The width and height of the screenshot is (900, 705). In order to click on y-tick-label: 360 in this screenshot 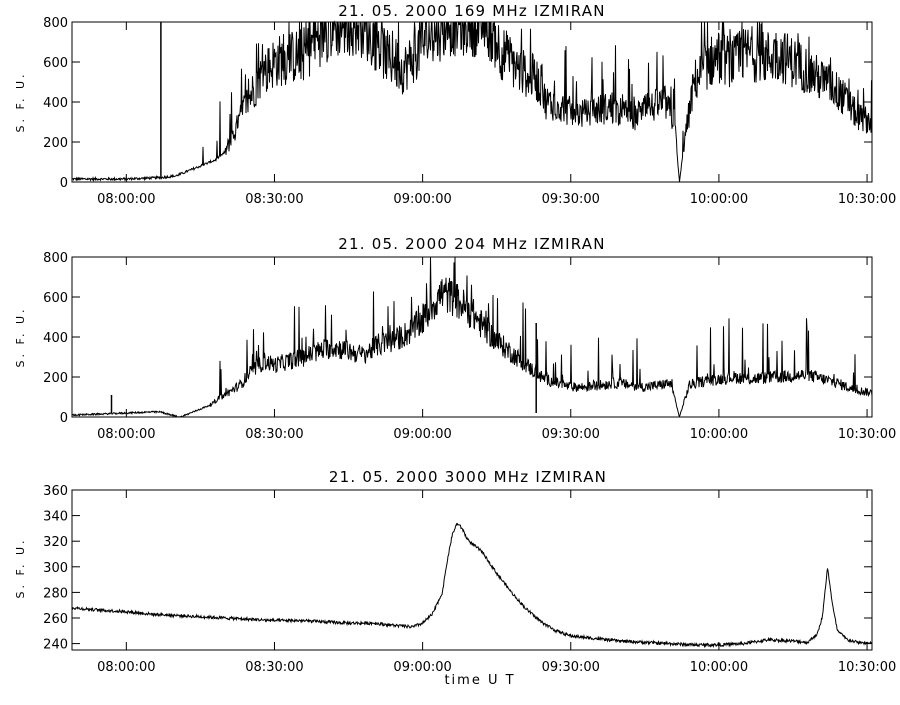, I will do `click(55, 491)`.